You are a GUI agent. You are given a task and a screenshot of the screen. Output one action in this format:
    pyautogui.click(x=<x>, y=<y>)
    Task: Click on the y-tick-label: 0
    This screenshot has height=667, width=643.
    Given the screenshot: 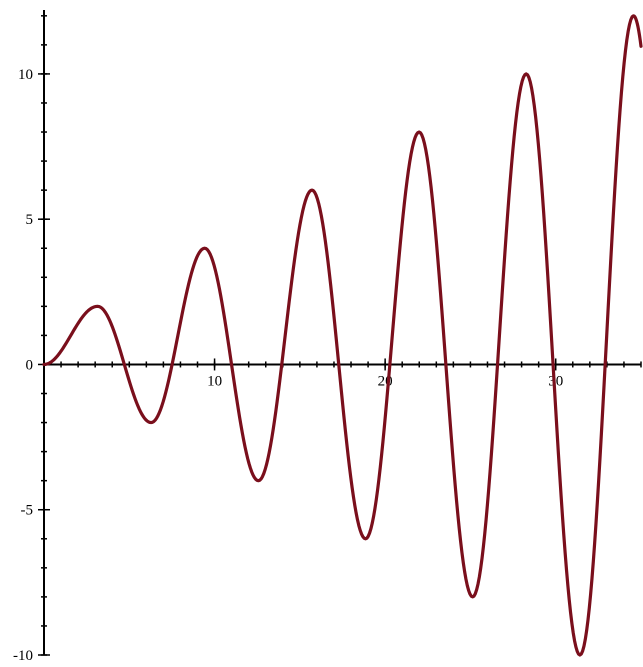 What is the action you would take?
    pyautogui.click(x=30, y=365)
    